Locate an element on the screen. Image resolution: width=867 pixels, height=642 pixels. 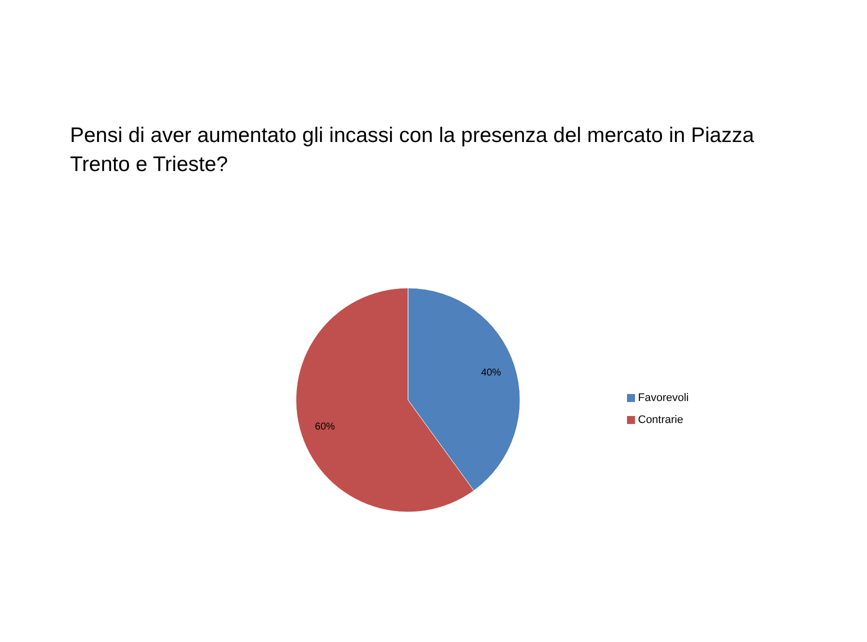
legend-label: Favorevoli is located at coordinates (663, 398).